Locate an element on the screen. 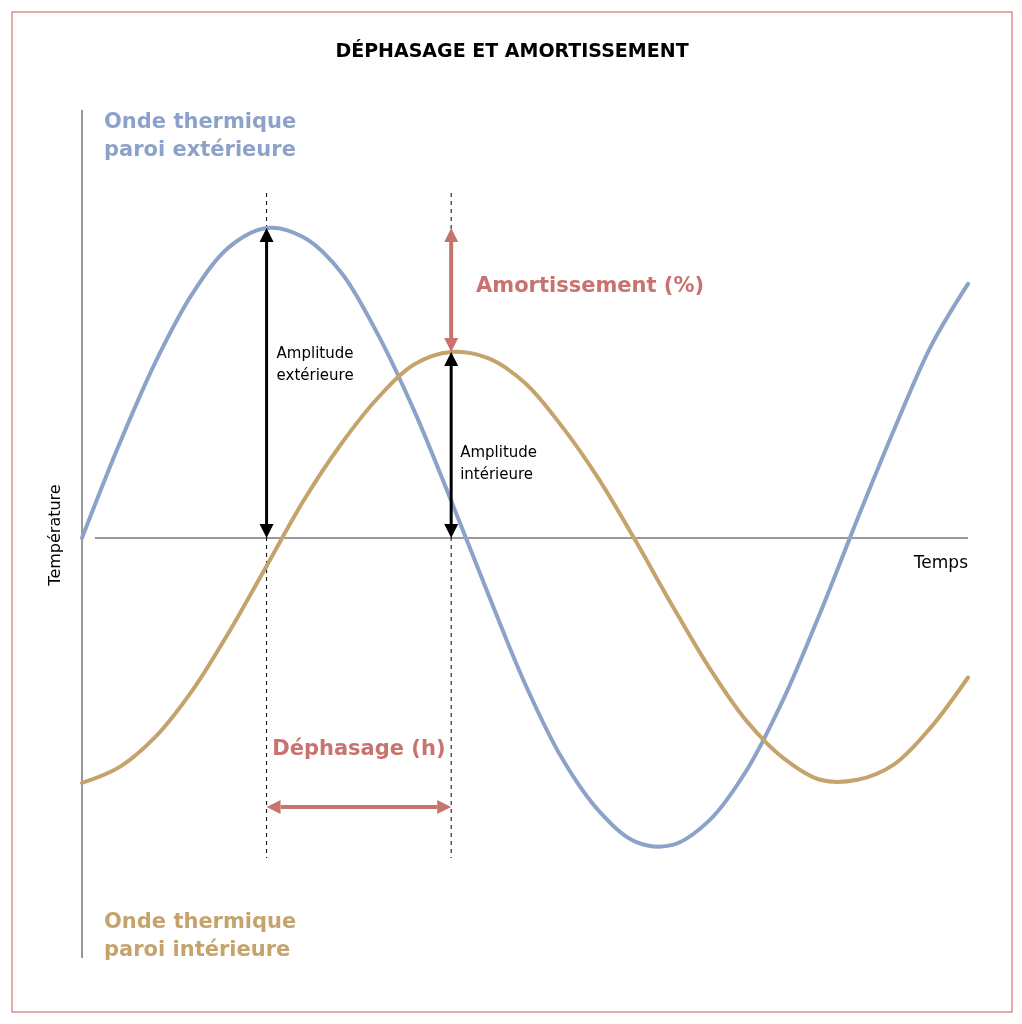  y-axis-title: Température is located at coordinates (54, 535).